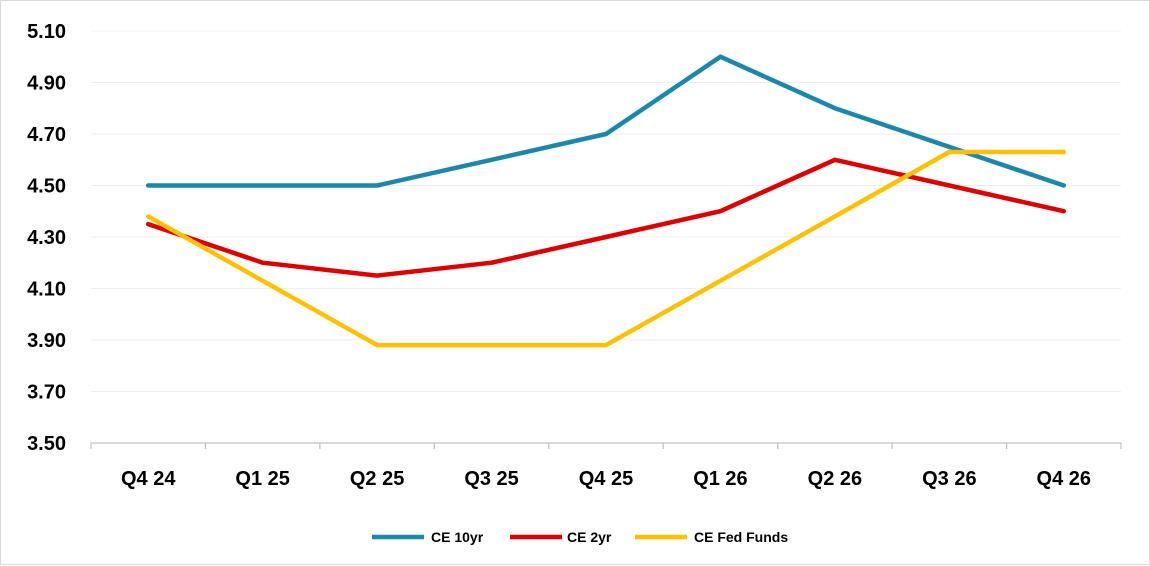 This screenshot has height=566, width=1150. I want to click on legend: CE 10yr CE 2yr CE Fed Funds, so click(580, 537).